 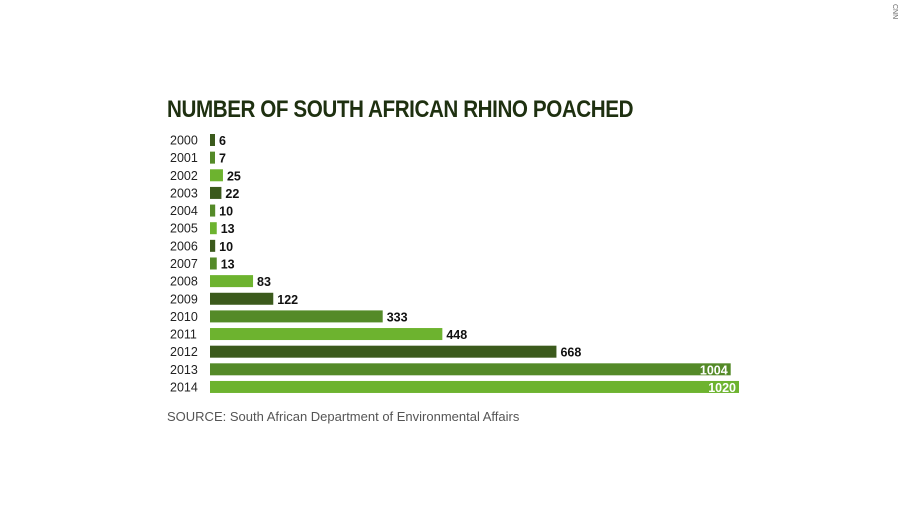 I want to click on chart-title: NUMBER OF SOUTH AFRICAN RHINO POACHED, so click(x=400, y=109).